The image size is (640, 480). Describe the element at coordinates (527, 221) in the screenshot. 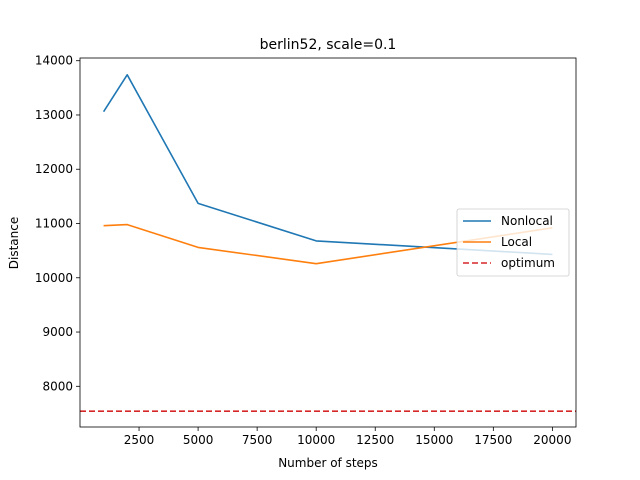

I see `legend-label-nonlocal: Nonlocal` at that location.